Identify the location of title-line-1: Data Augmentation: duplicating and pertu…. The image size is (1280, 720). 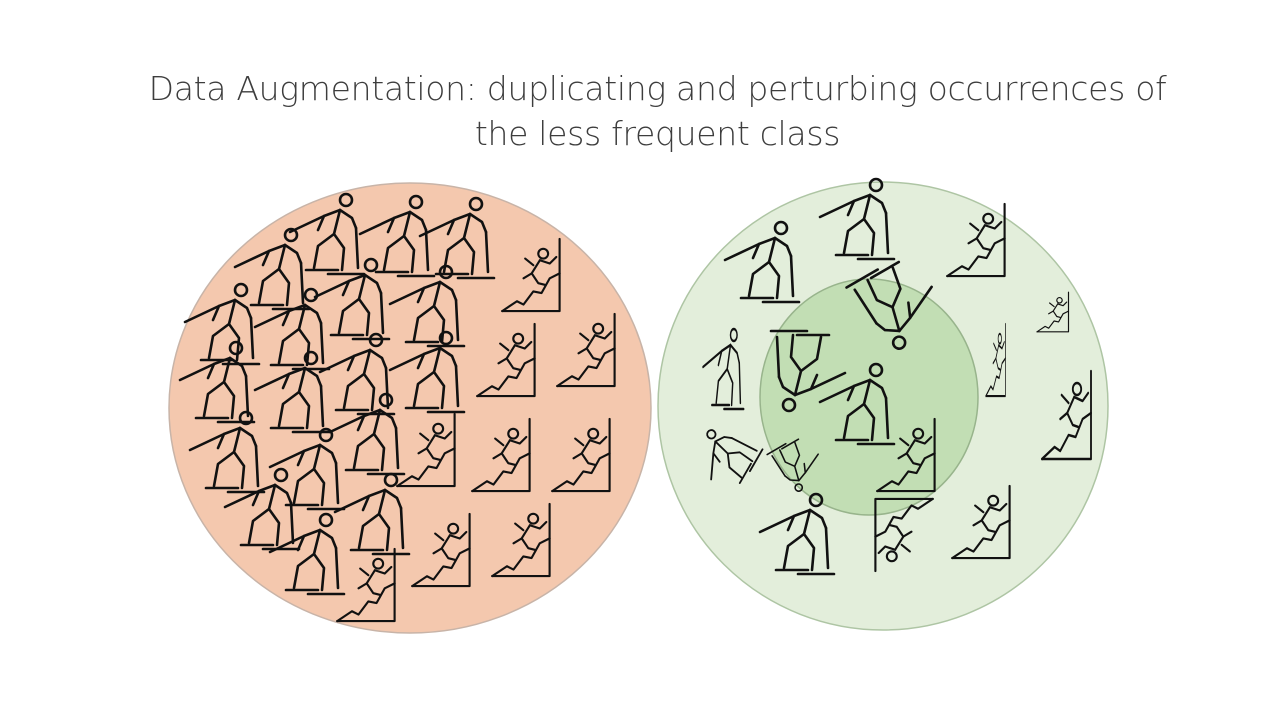
(657, 88).